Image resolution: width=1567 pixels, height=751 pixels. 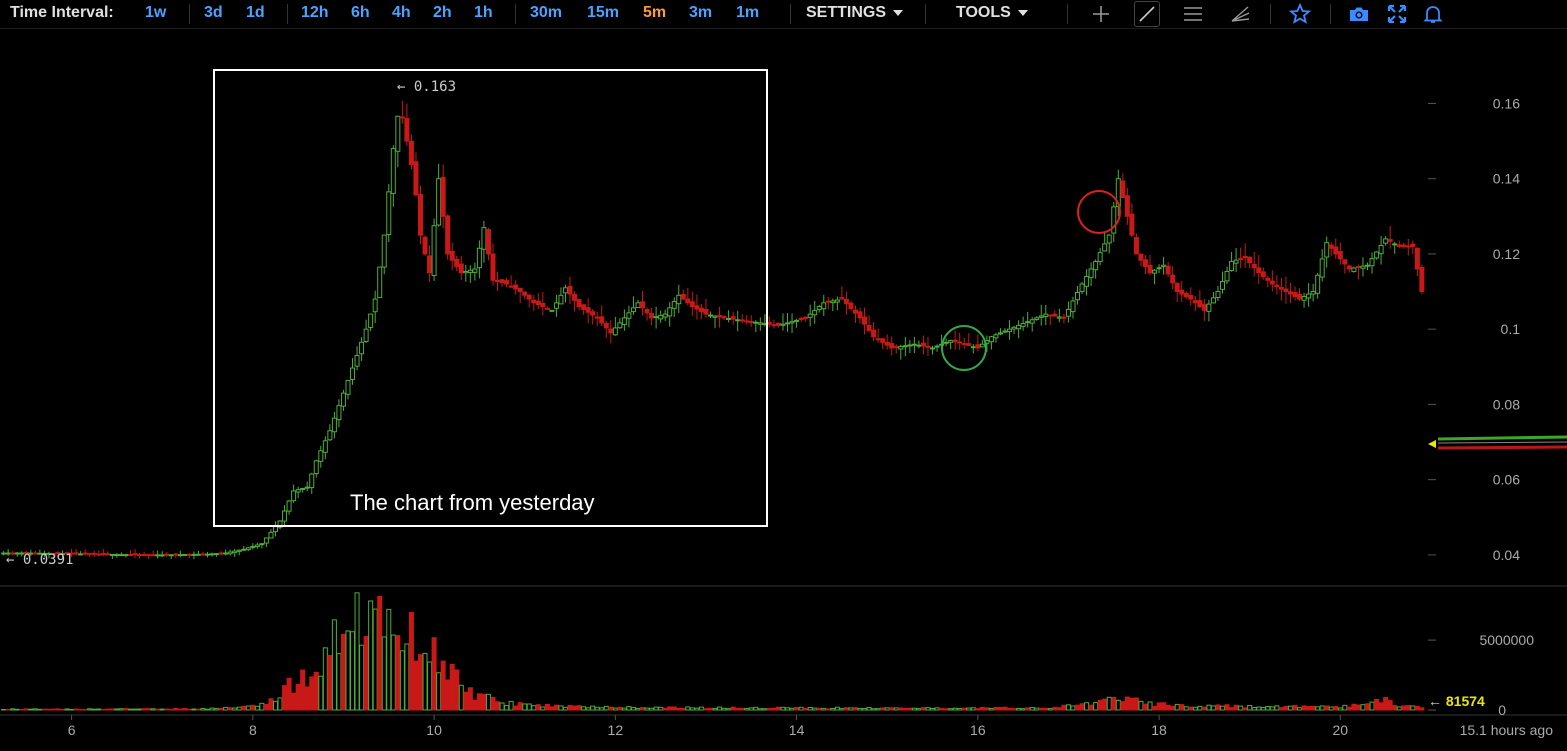 I want to click on interval-30m: 30m, so click(x=546, y=12).